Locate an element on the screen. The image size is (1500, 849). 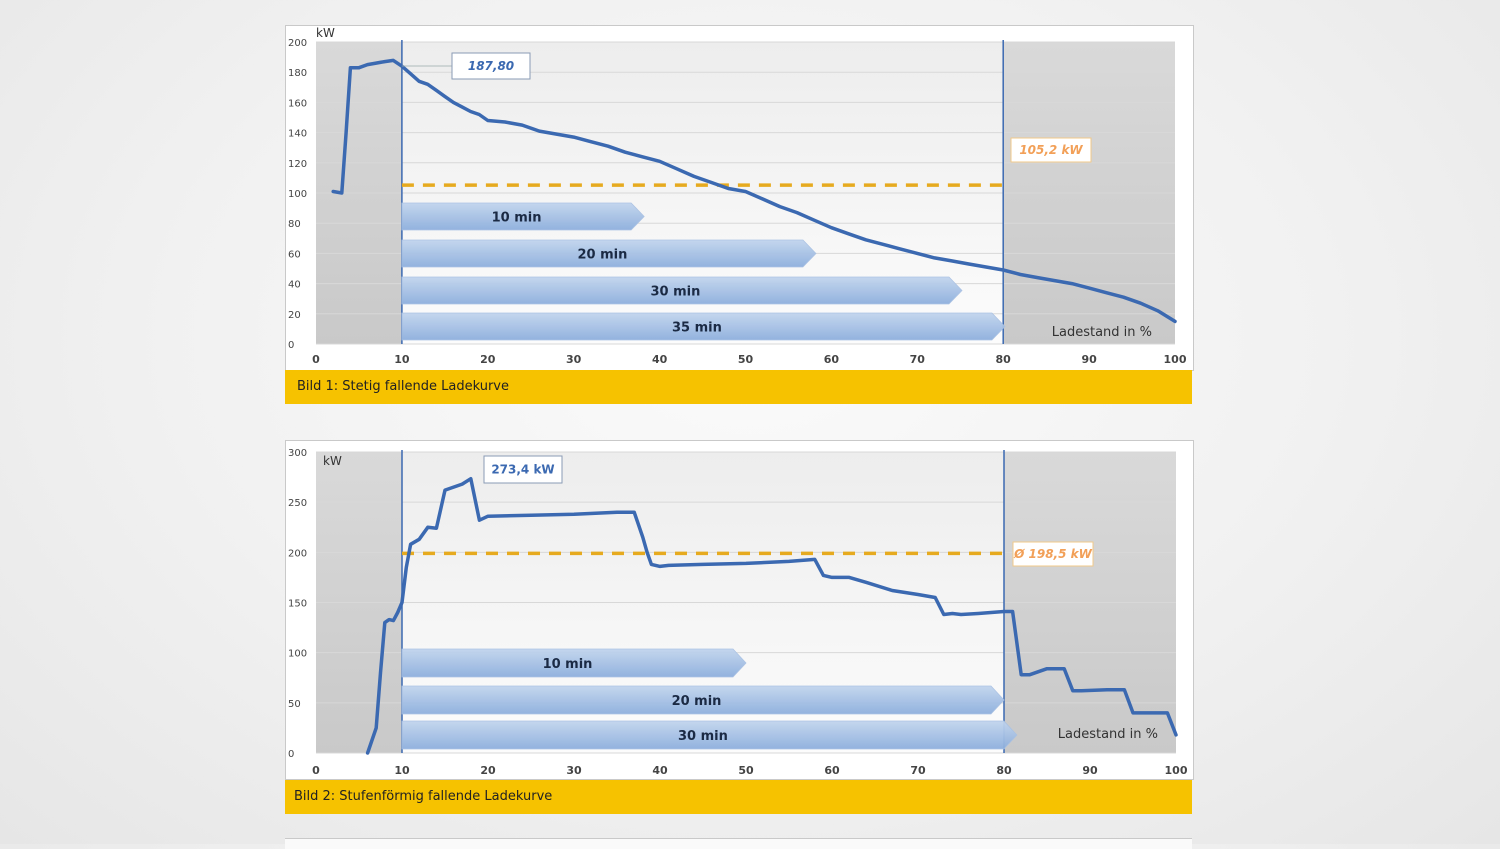
y-tick-label: 50 is located at coordinates (294, 704).